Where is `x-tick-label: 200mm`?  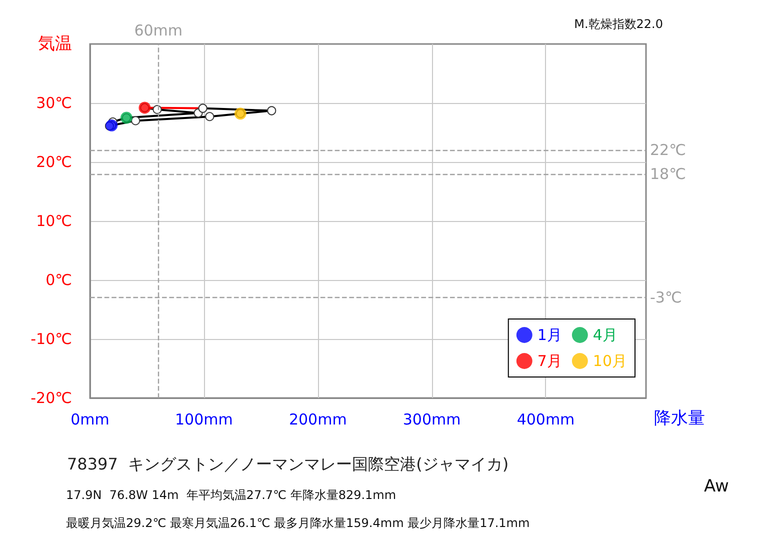
x-tick-label: 200mm is located at coordinates (317, 419).